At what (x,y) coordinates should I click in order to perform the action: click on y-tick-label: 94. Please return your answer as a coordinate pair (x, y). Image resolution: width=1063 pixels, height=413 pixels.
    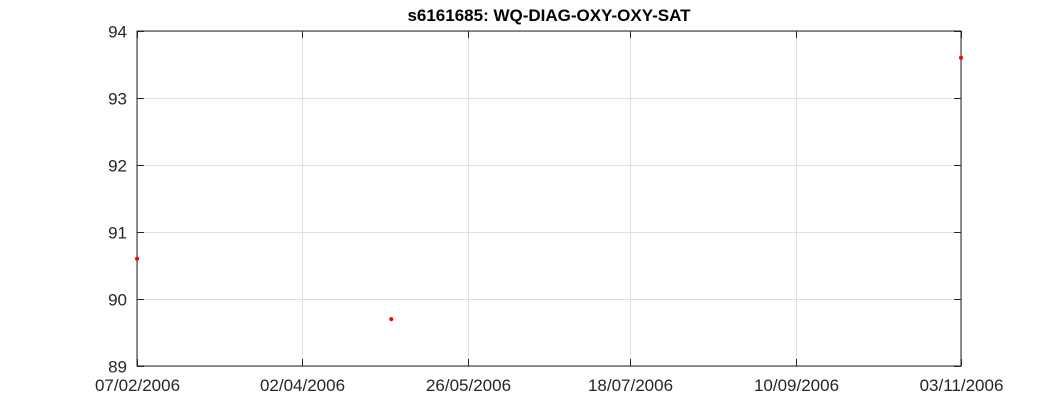
    Looking at the image, I should click on (117, 32).